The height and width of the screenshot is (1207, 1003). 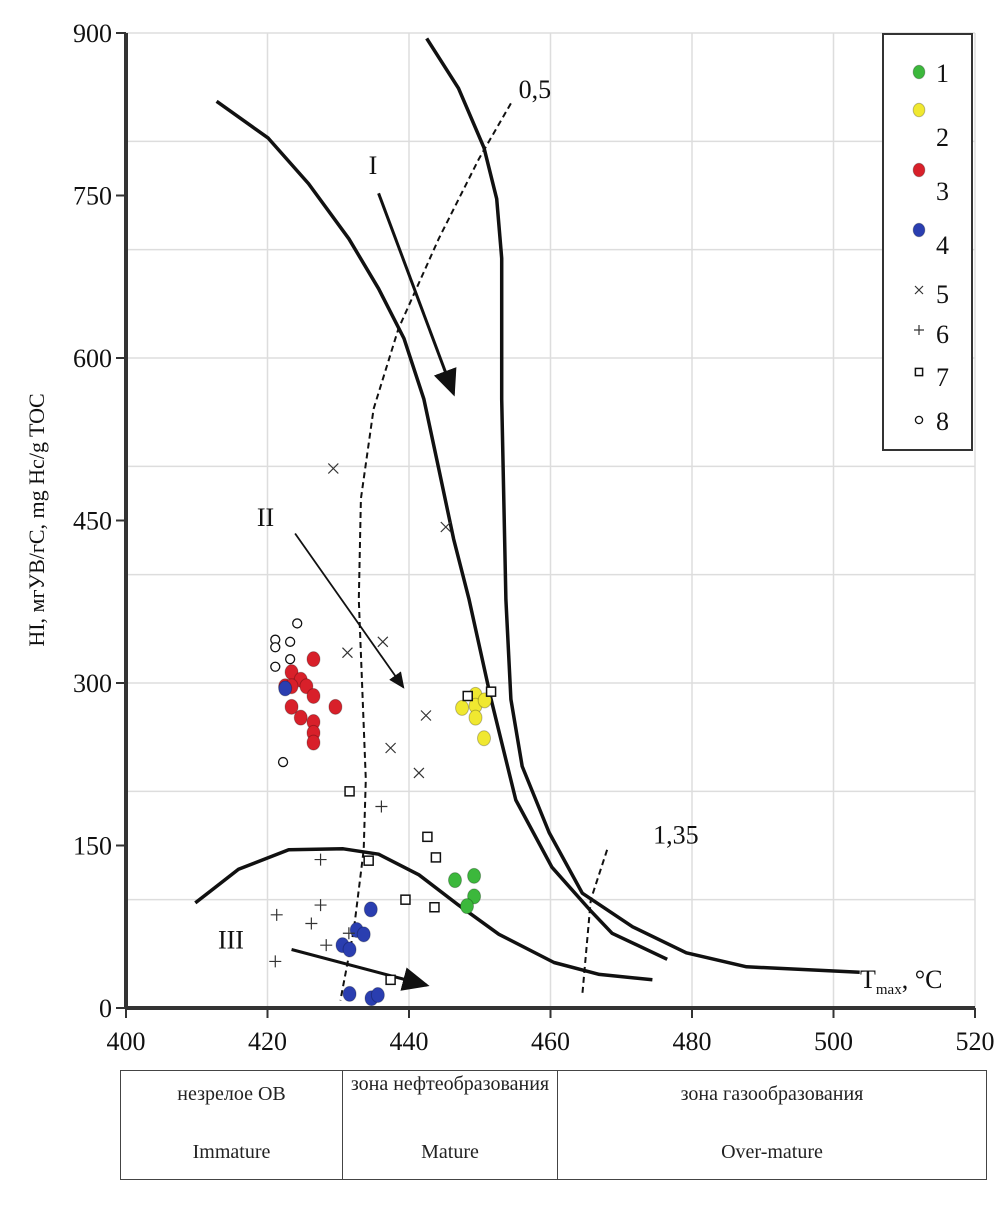 What do you see at coordinates (922, 979) in the screenshot?
I see `x-axis-label-rest: , °C` at bounding box center [922, 979].